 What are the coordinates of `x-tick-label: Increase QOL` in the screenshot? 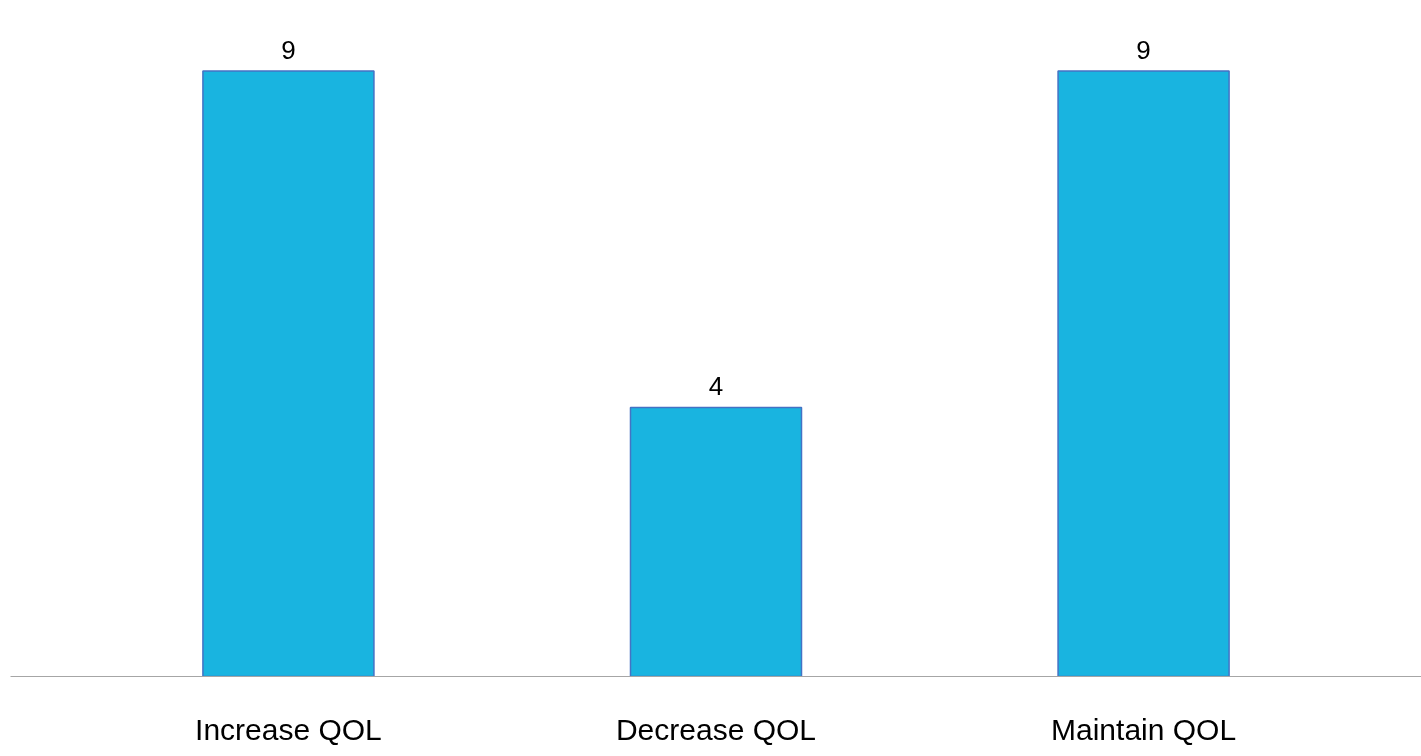 It's located at (288, 729).